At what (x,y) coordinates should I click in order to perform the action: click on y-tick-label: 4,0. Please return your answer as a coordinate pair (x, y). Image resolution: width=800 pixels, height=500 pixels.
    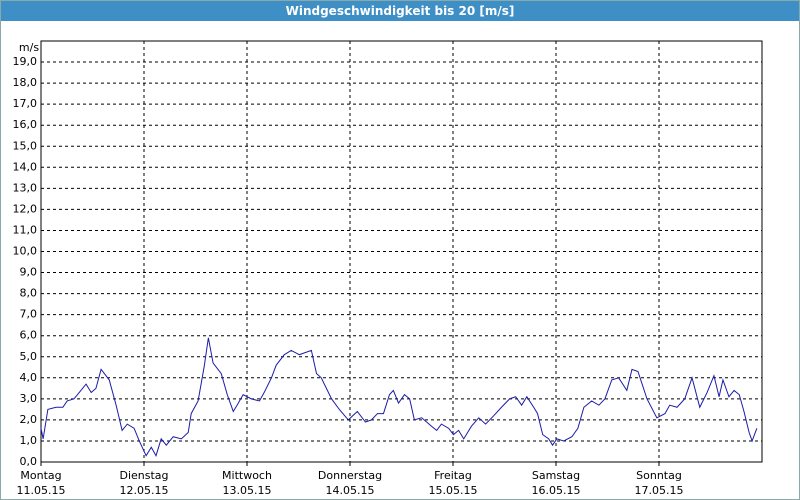
    Looking at the image, I should click on (29, 377).